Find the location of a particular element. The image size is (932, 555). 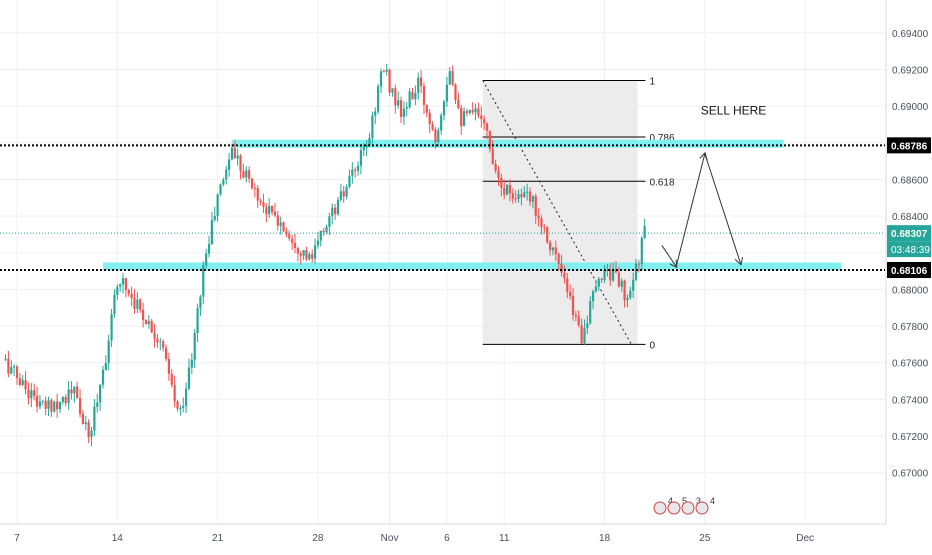

resistance-price-tag: 0.68786 is located at coordinates (909, 146).